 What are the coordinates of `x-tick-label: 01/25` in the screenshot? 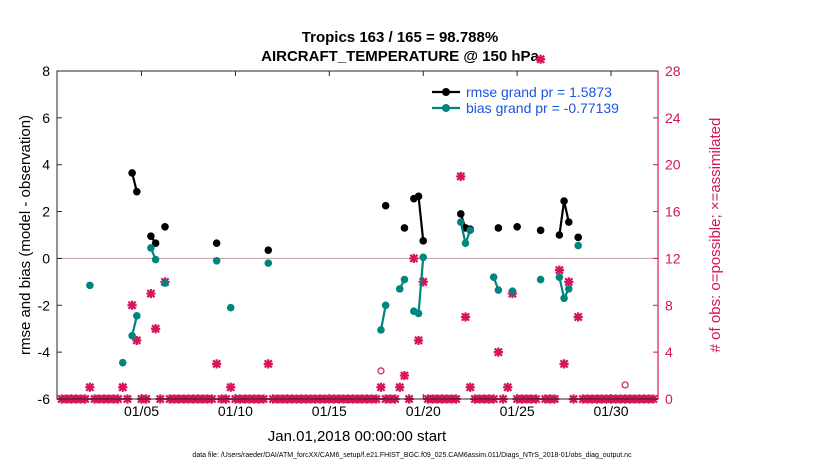 It's located at (517, 411).